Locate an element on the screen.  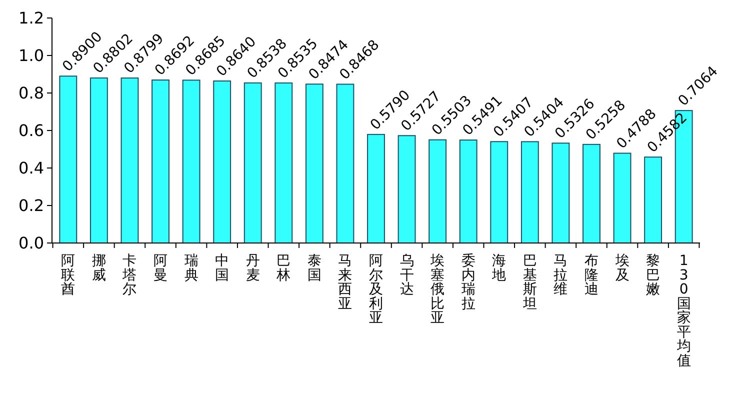
x-tick-label: 阿联酋 is located at coordinates (68, 275).